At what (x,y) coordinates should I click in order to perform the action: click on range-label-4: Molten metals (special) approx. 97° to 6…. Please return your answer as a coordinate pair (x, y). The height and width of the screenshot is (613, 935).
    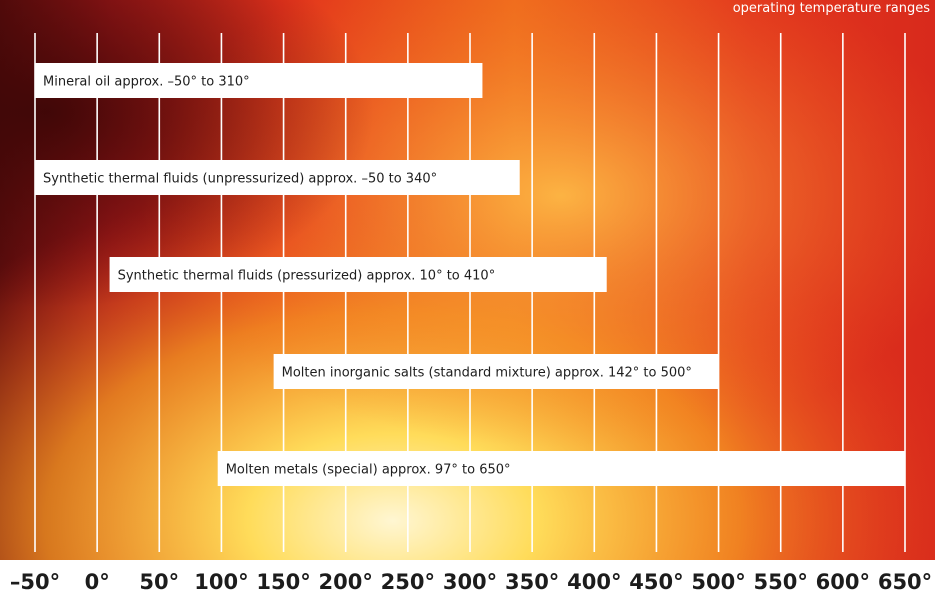
    Looking at the image, I should click on (368, 470).